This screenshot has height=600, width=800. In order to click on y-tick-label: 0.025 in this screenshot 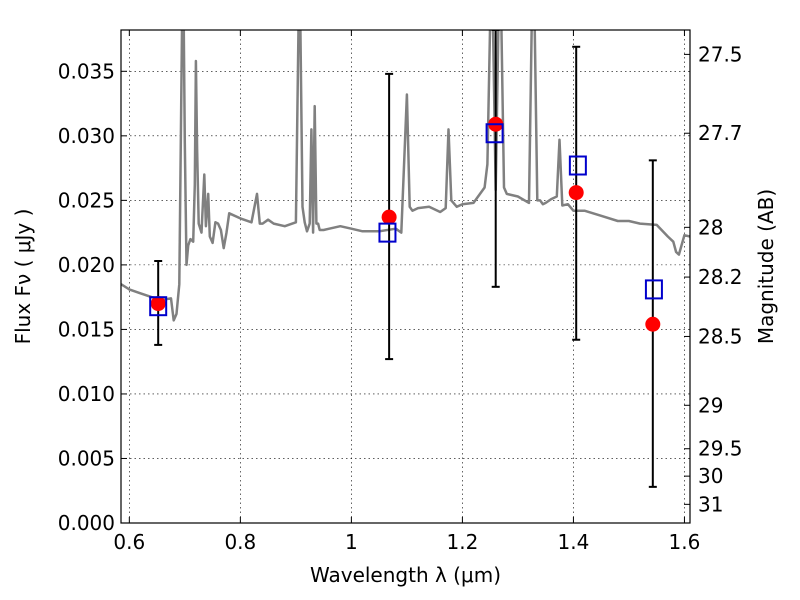, I will do `click(86, 200)`.